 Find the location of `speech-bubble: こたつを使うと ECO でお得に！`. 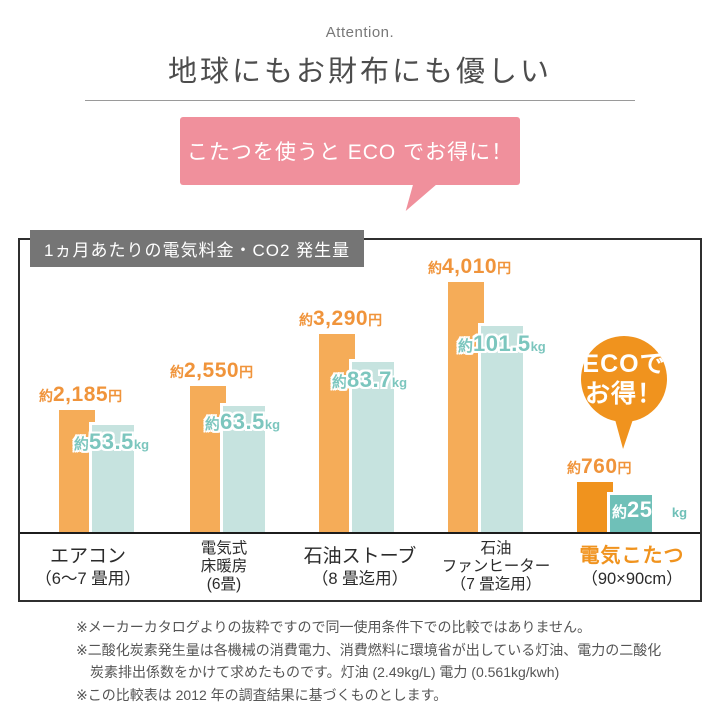

speech-bubble: こたつを使うと ECO でお得に！ is located at coordinates (350, 151).